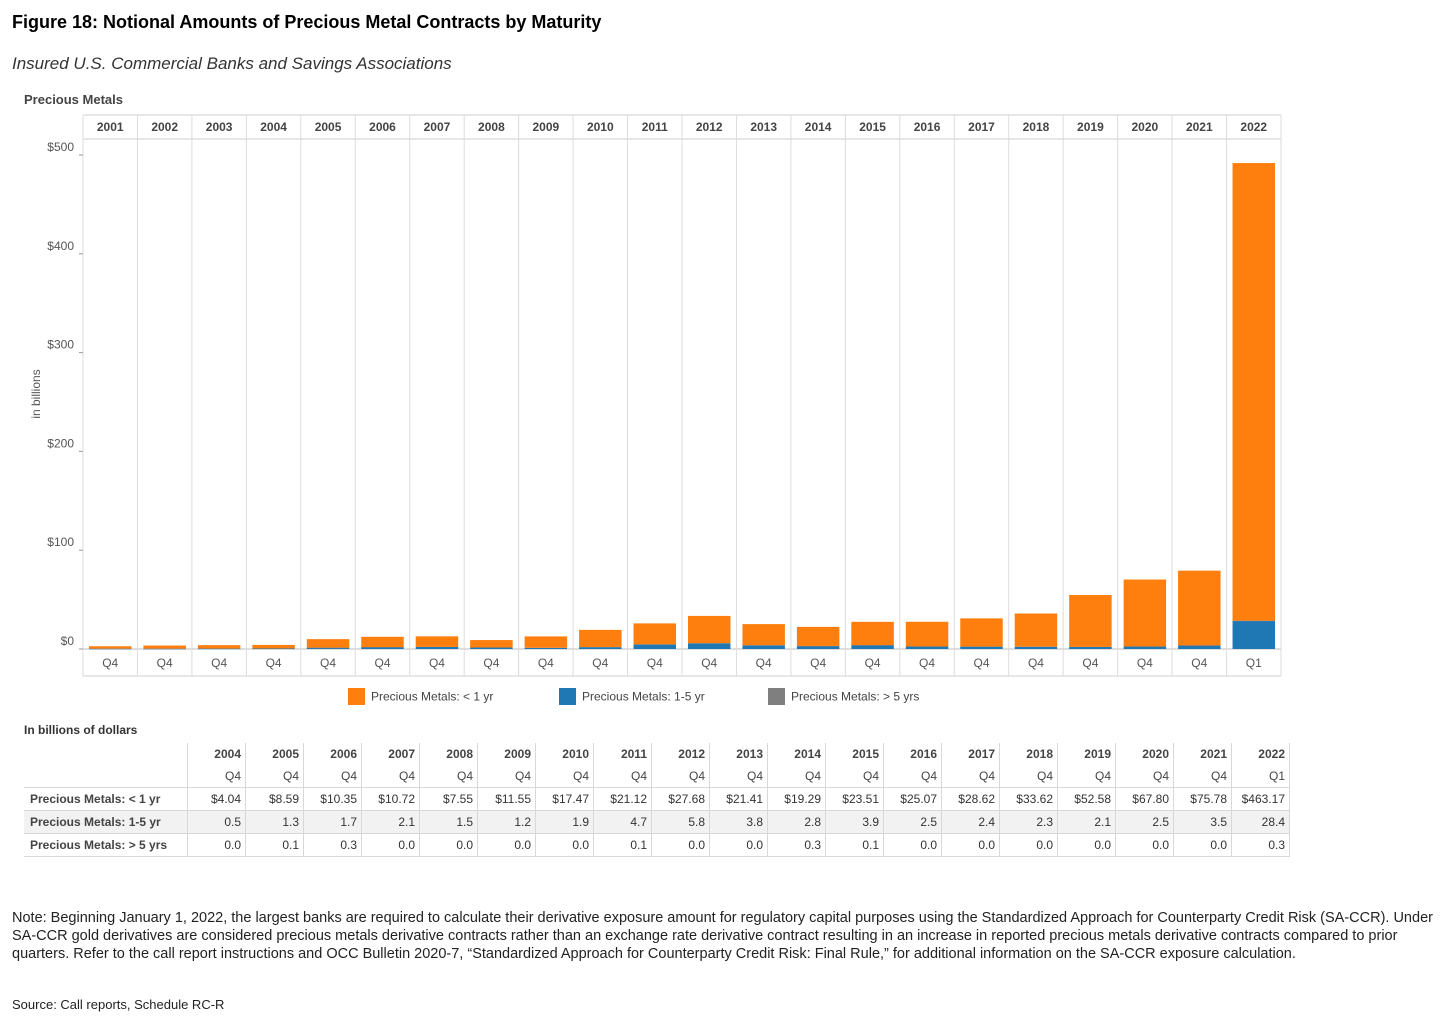 The width and height of the screenshot is (1456, 1023). I want to click on table-cell: $8.59, so click(274, 799).